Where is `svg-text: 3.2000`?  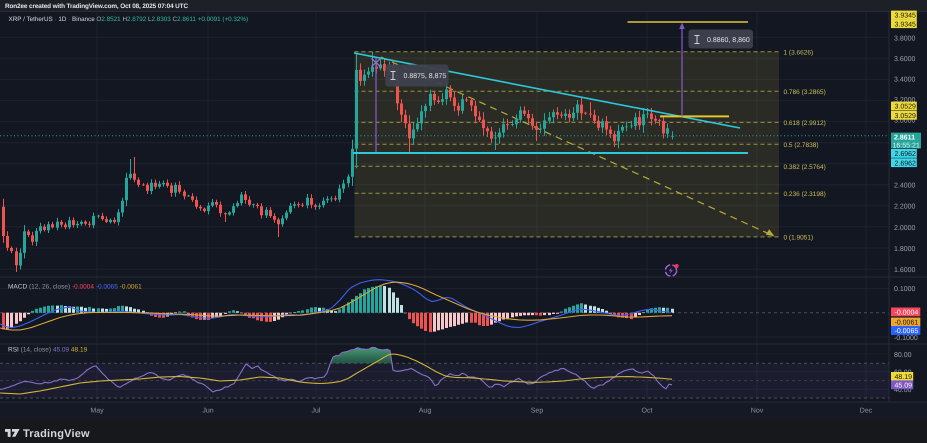
svg-text: 3.2000 is located at coordinates (905, 100).